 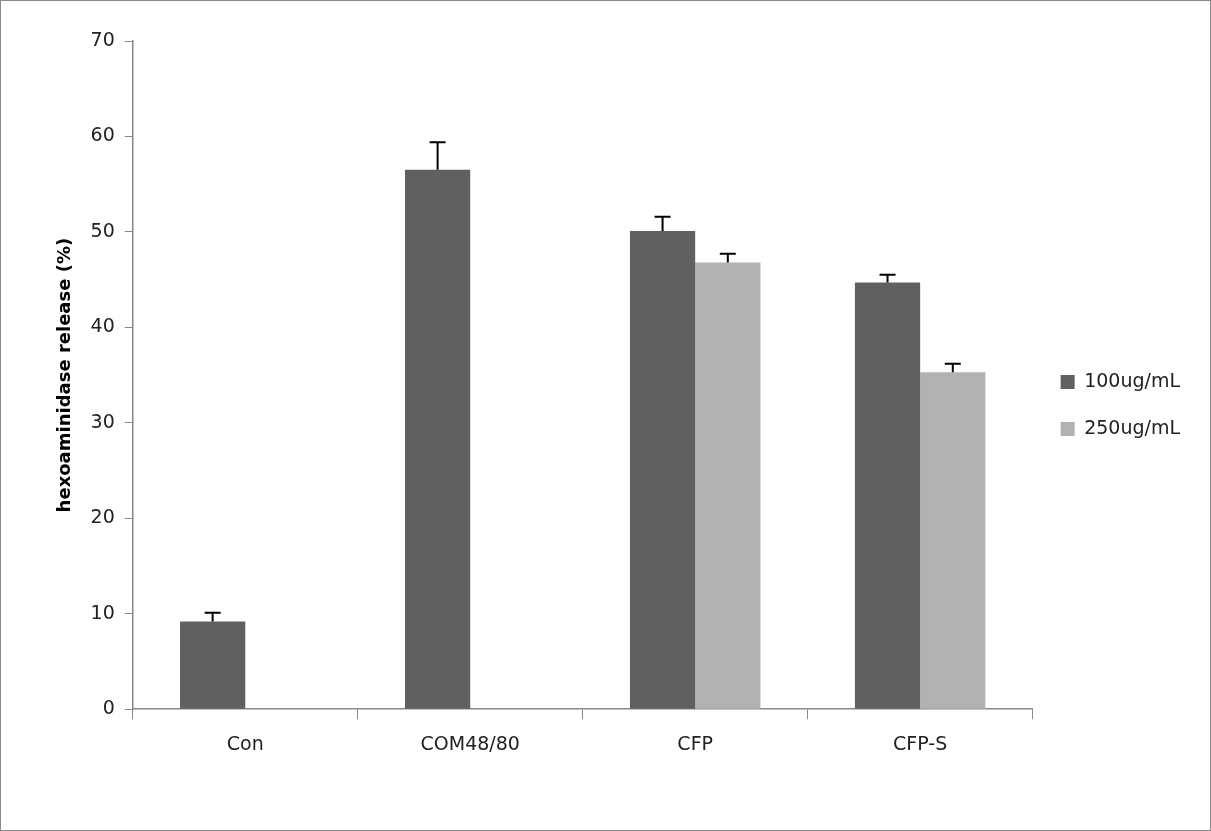 I want to click on y-tick-label: 0, so click(x=108, y=707).